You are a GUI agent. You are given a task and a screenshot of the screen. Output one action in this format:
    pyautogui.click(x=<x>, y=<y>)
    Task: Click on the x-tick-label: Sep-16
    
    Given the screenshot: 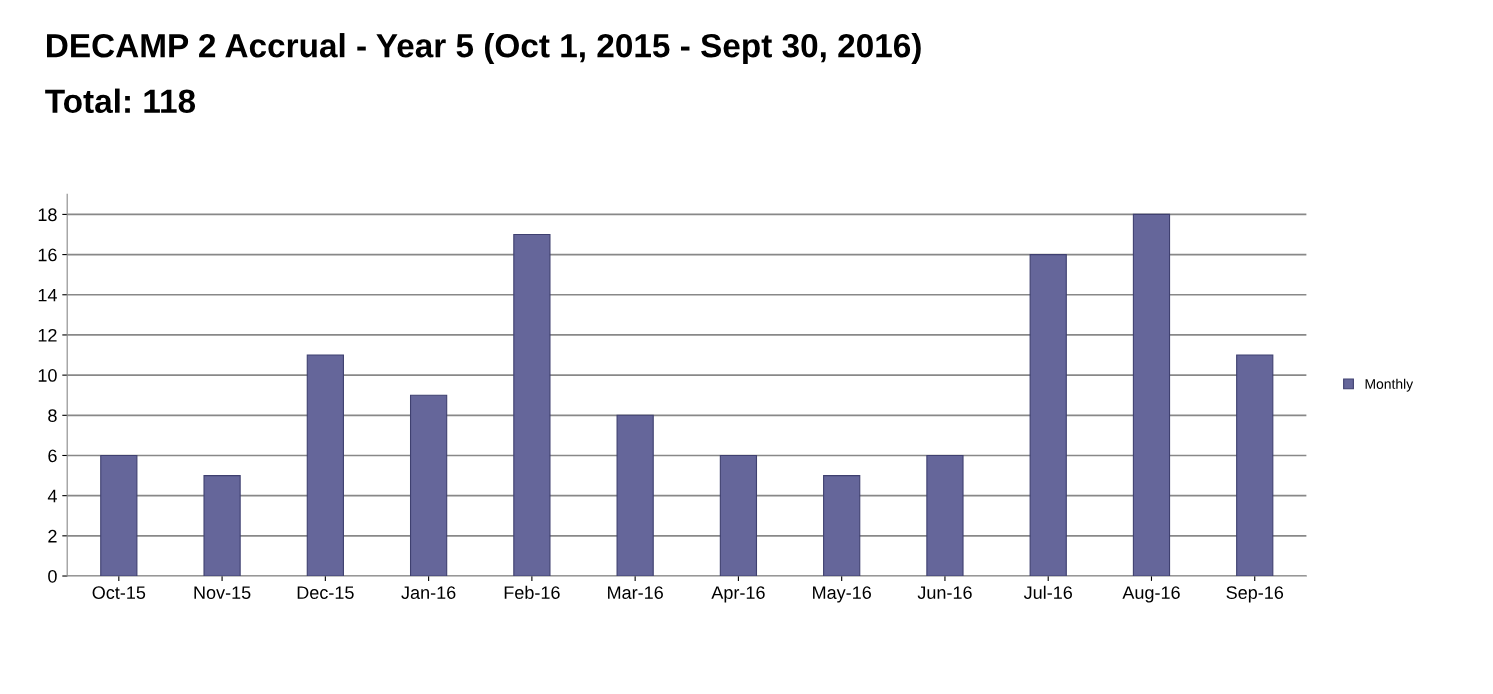 What is the action you would take?
    pyautogui.click(x=1255, y=594)
    